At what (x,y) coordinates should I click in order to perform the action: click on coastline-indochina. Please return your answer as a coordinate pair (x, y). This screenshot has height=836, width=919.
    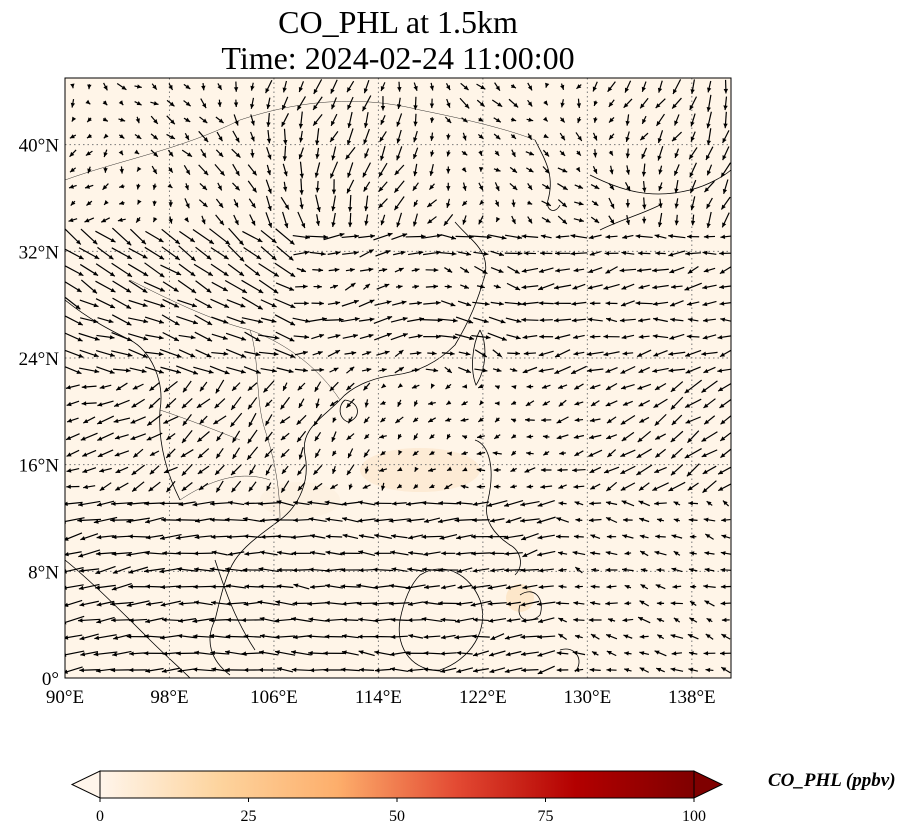
    Looking at the image, I should click on (275, 537).